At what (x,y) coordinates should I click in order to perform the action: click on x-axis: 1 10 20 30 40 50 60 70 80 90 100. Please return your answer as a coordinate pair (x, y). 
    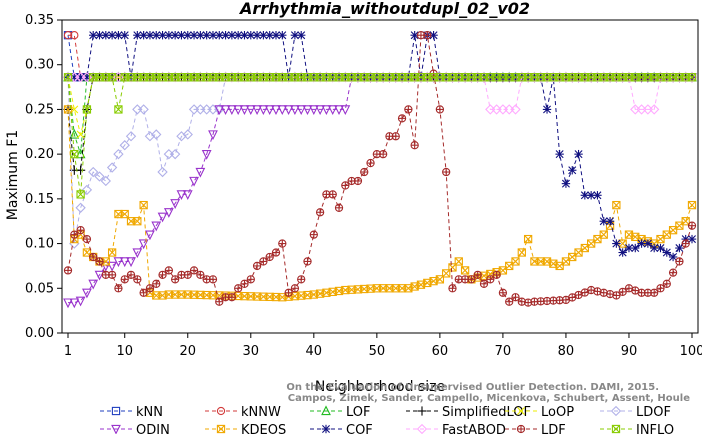
    Looking at the image, I should click on (383, 346).